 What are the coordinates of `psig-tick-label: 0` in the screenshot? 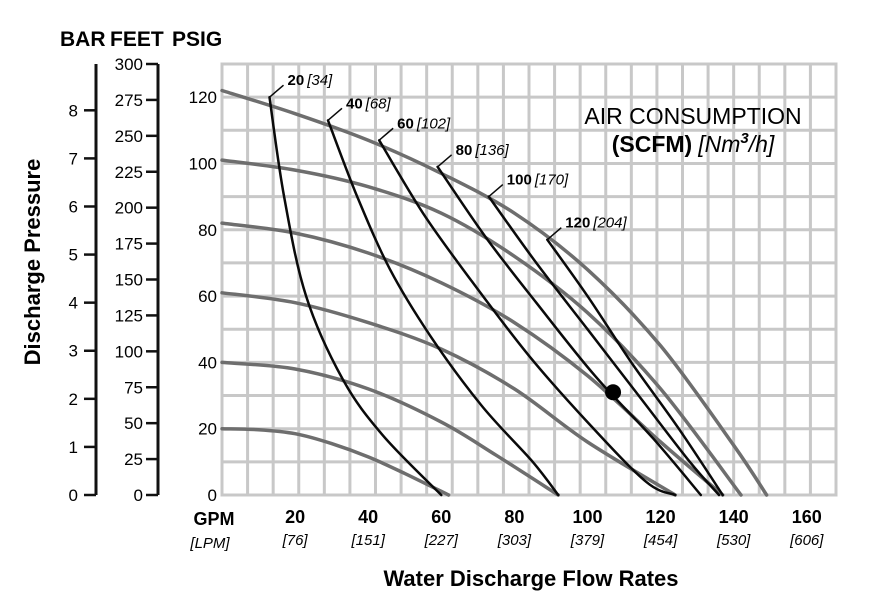 It's located at (212, 495).